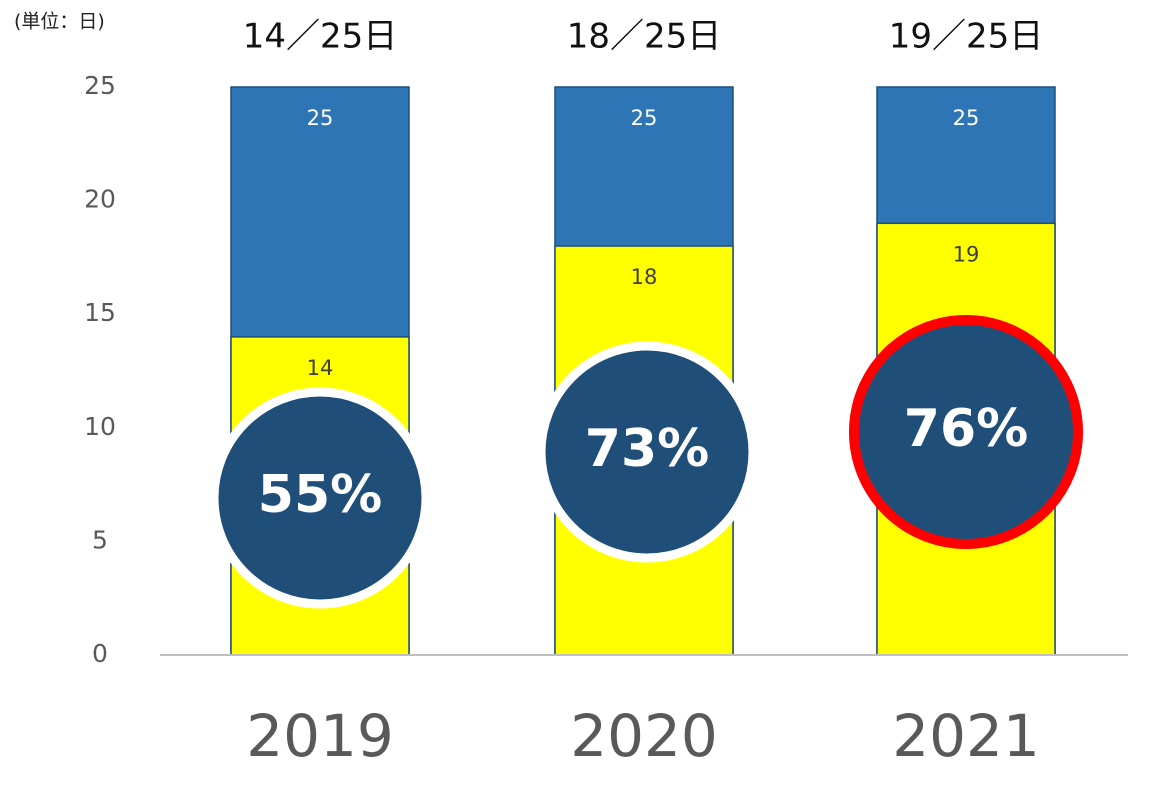 The image size is (1151, 797). What do you see at coordinates (320, 736) in the screenshot?
I see `x-tick-label: 2019` at bounding box center [320, 736].